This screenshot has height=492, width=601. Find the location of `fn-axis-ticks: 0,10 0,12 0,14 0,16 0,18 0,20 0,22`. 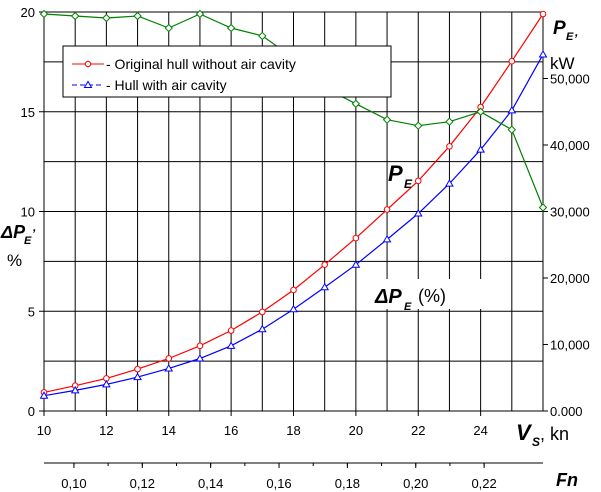

fn-axis-ticks: 0,10 0,12 0,14 0,16 0,18 0,20 0,22 is located at coordinates (279, 477).